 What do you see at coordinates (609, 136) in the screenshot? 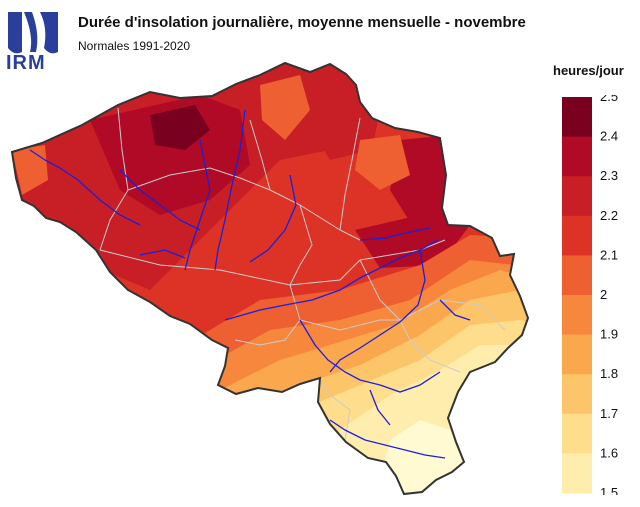
I see `legend-tick-label: 2.4` at bounding box center [609, 136].